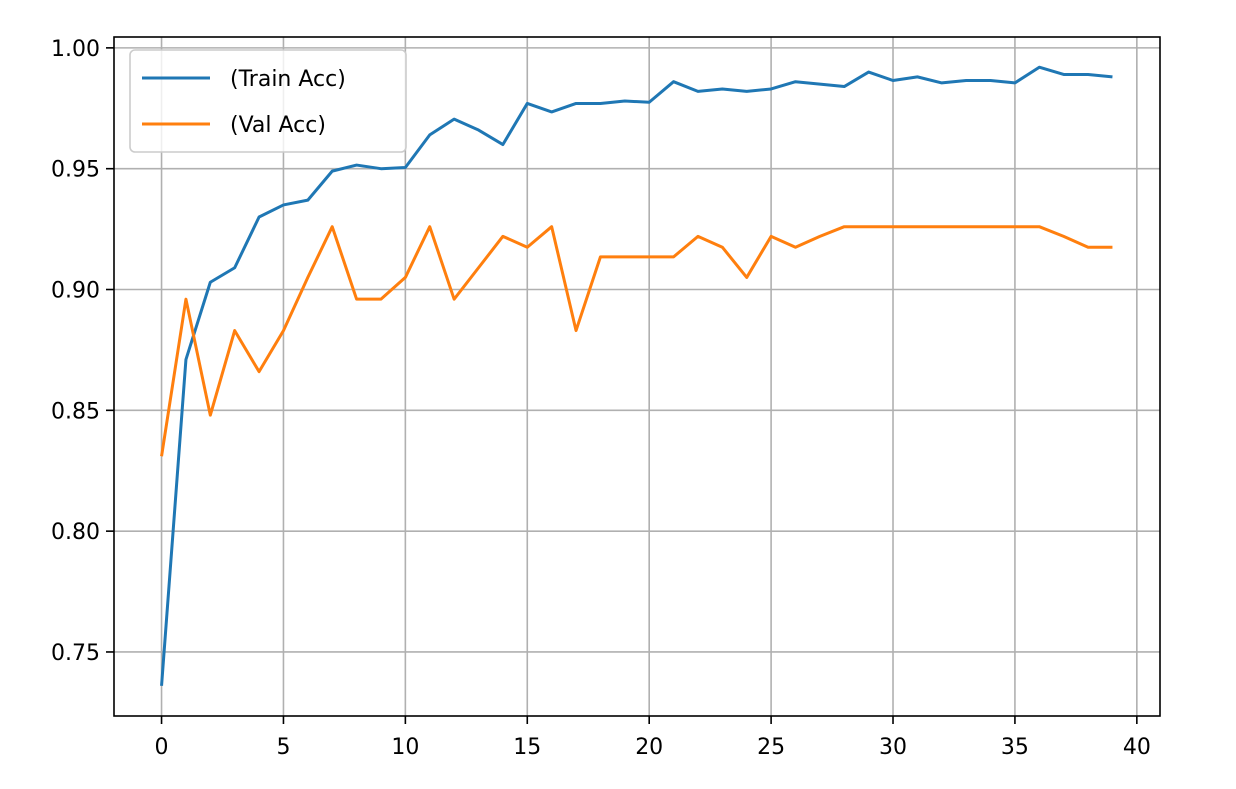  Describe the element at coordinates (288, 79) in the screenshot. I see `legend-label: (Train Acc)` at that location.